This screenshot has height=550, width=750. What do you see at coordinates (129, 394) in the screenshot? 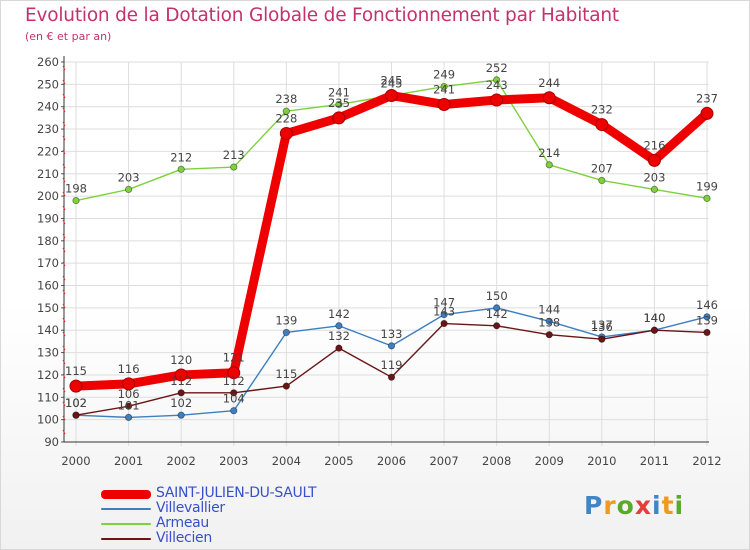
I see `data-label-villecien: 106` at bounding box center [129, 394].